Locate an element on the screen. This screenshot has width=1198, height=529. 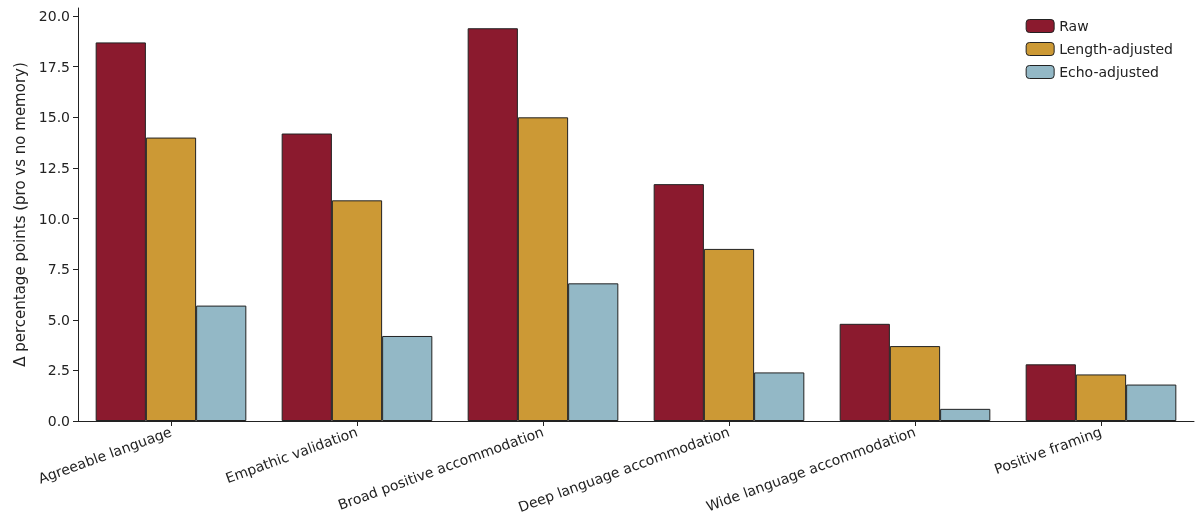
y-axis-title: Δ percentage points (pro vs no memory) is located at coordinates (20, 214).